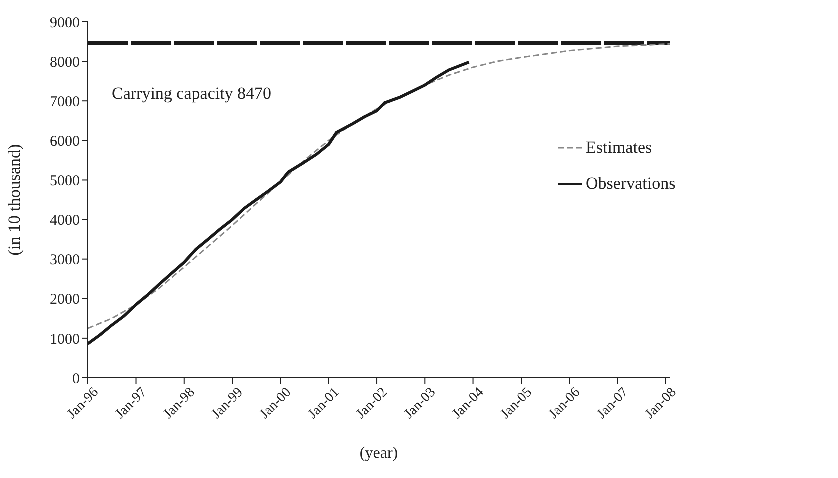 The image size is (838, 478). What do you see at coordinates (65, 23) in the screenshot?
I see `y-tick-label: 9000` at bounding box center [65, 23].